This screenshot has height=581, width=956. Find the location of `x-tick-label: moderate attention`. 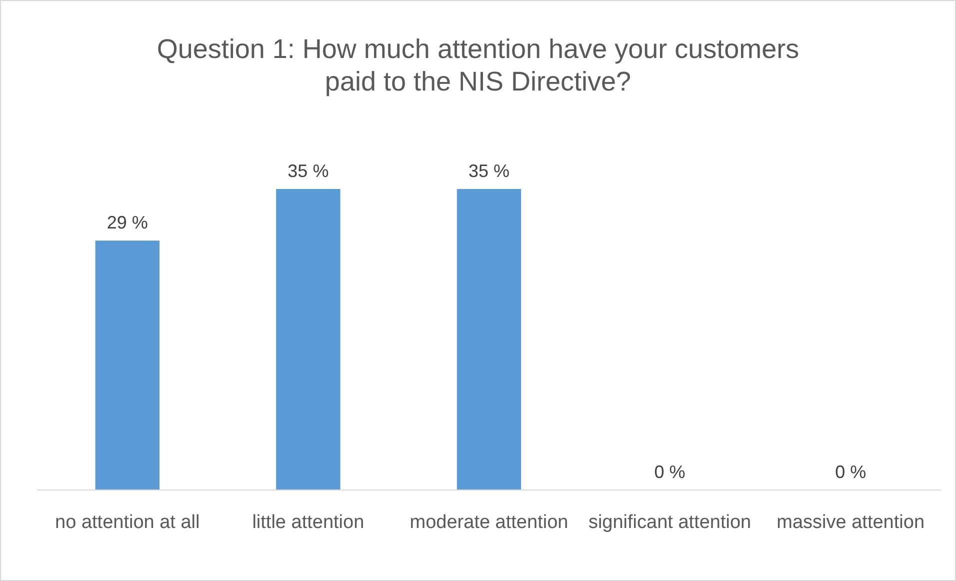

x-tick-label: moderate attention is located at coordinates (489, 522).